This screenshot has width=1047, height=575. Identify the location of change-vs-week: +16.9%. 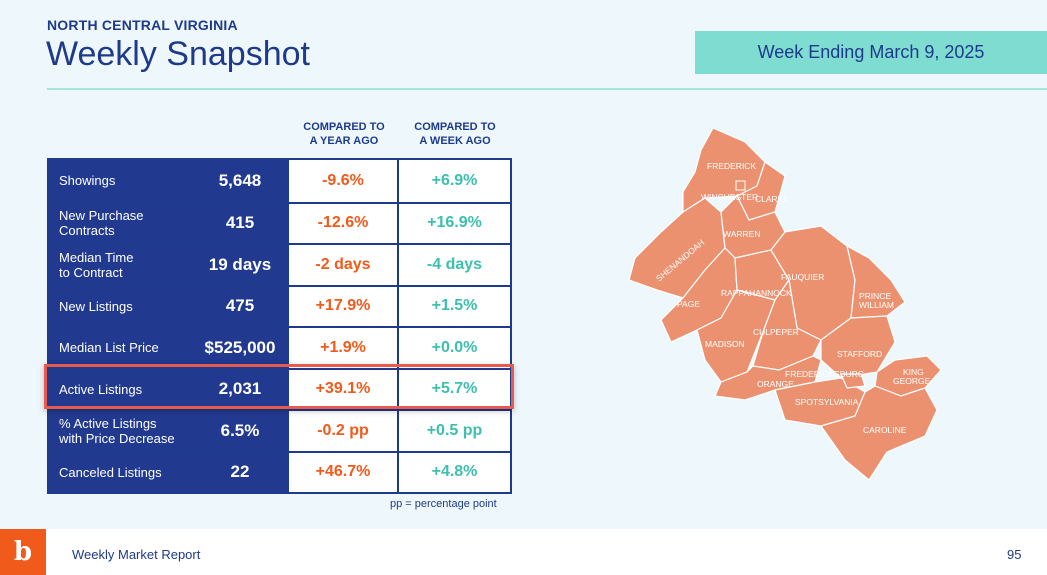
(454, 223).